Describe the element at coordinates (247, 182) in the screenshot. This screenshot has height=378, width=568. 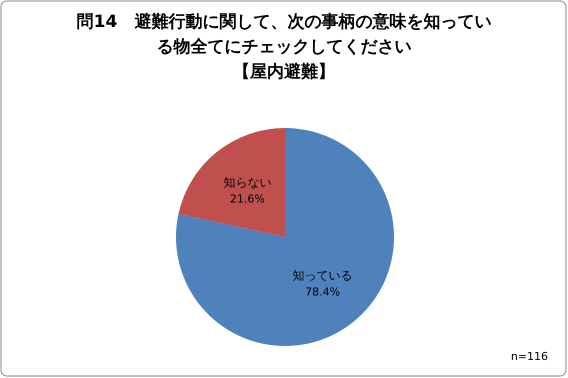
I see `slice-label: 知らない` at that location.